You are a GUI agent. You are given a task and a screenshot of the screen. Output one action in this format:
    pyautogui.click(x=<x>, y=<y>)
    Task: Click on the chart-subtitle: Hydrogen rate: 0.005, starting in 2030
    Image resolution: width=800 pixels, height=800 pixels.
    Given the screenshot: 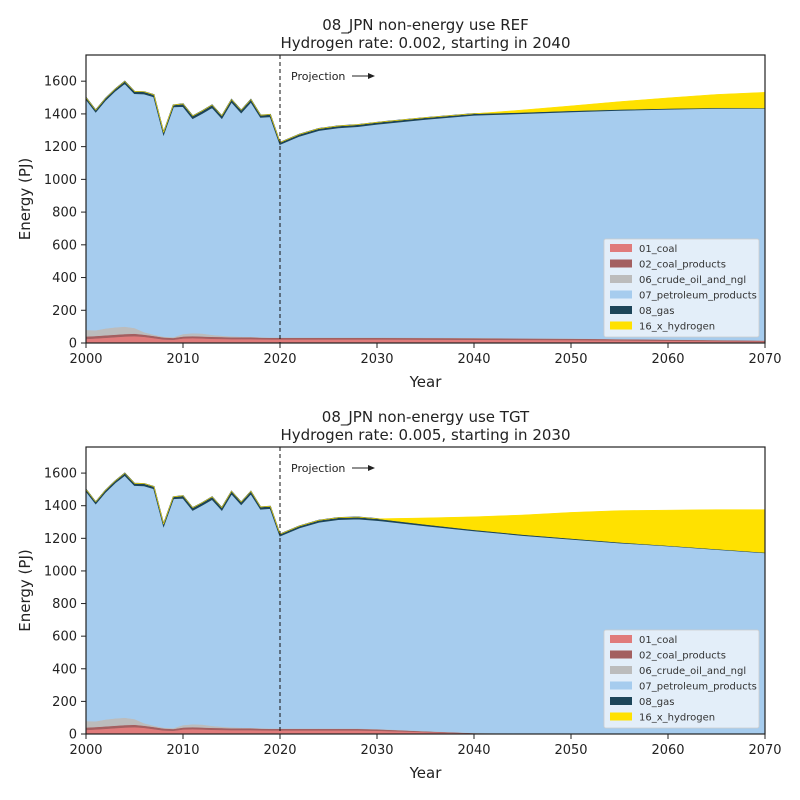 What is the action you would take?
    pyautogui.click(x=425, y=435)
    